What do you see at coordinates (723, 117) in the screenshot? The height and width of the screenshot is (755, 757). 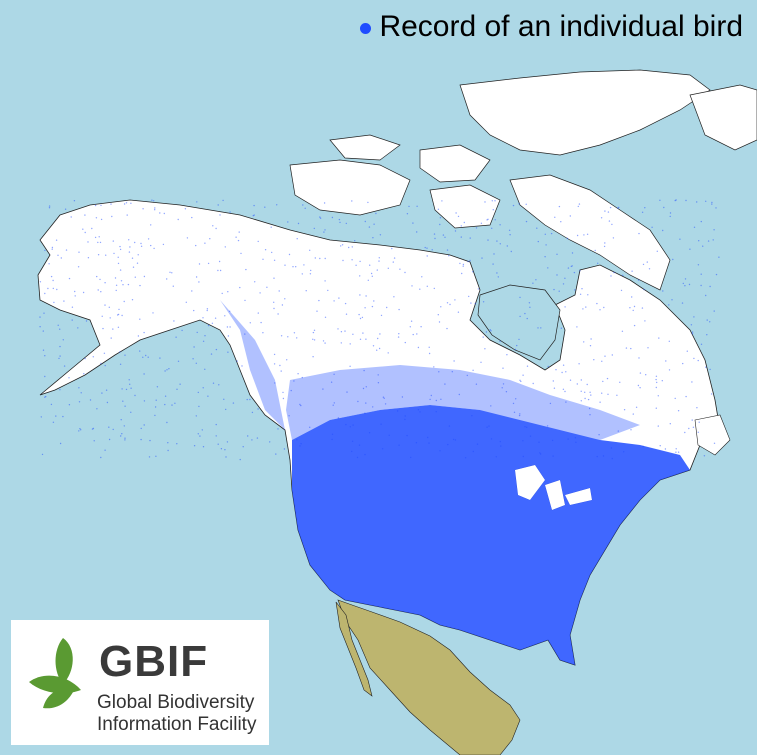 I see `greenland-edge` at bounding box center [723, 117].